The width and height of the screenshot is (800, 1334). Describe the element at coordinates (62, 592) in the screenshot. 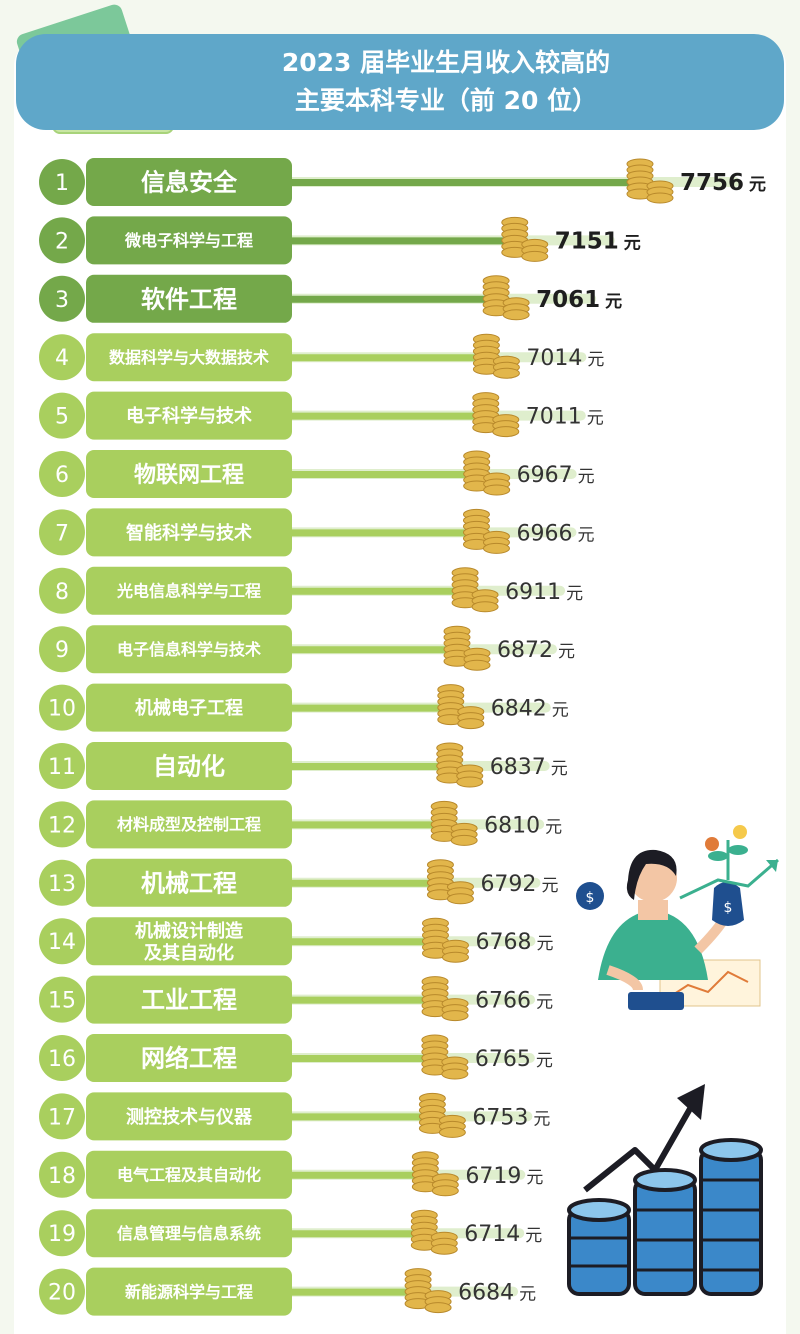

I see `rank-number: 8` at that location.